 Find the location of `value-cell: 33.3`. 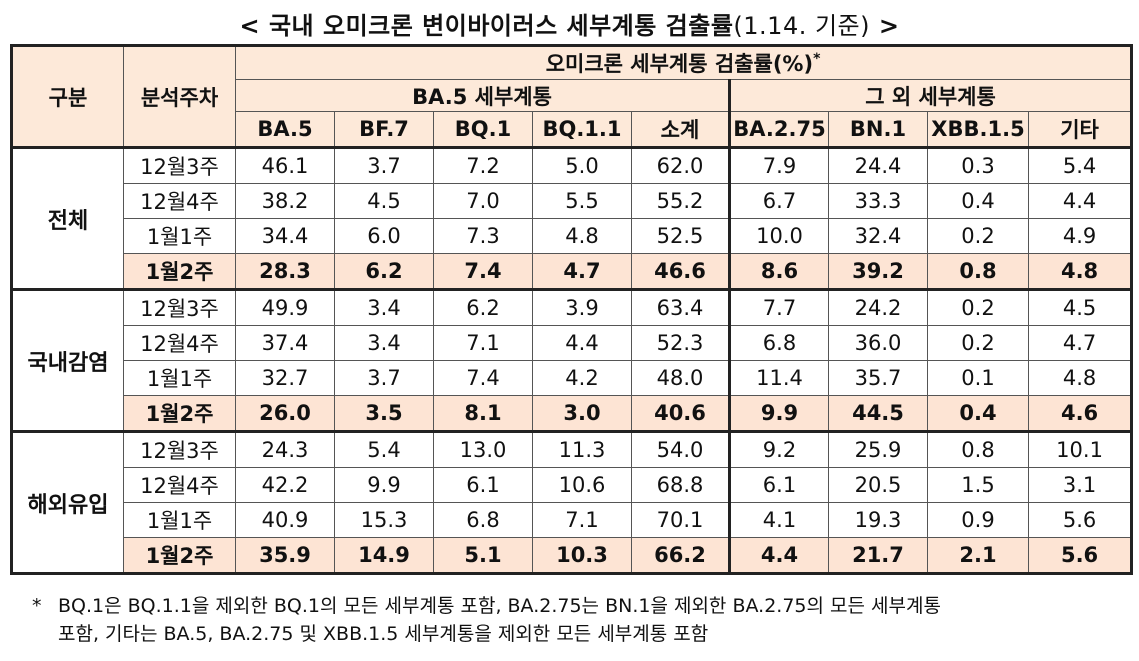

value-cell: 33.3 is located at coordinates (878, 201).